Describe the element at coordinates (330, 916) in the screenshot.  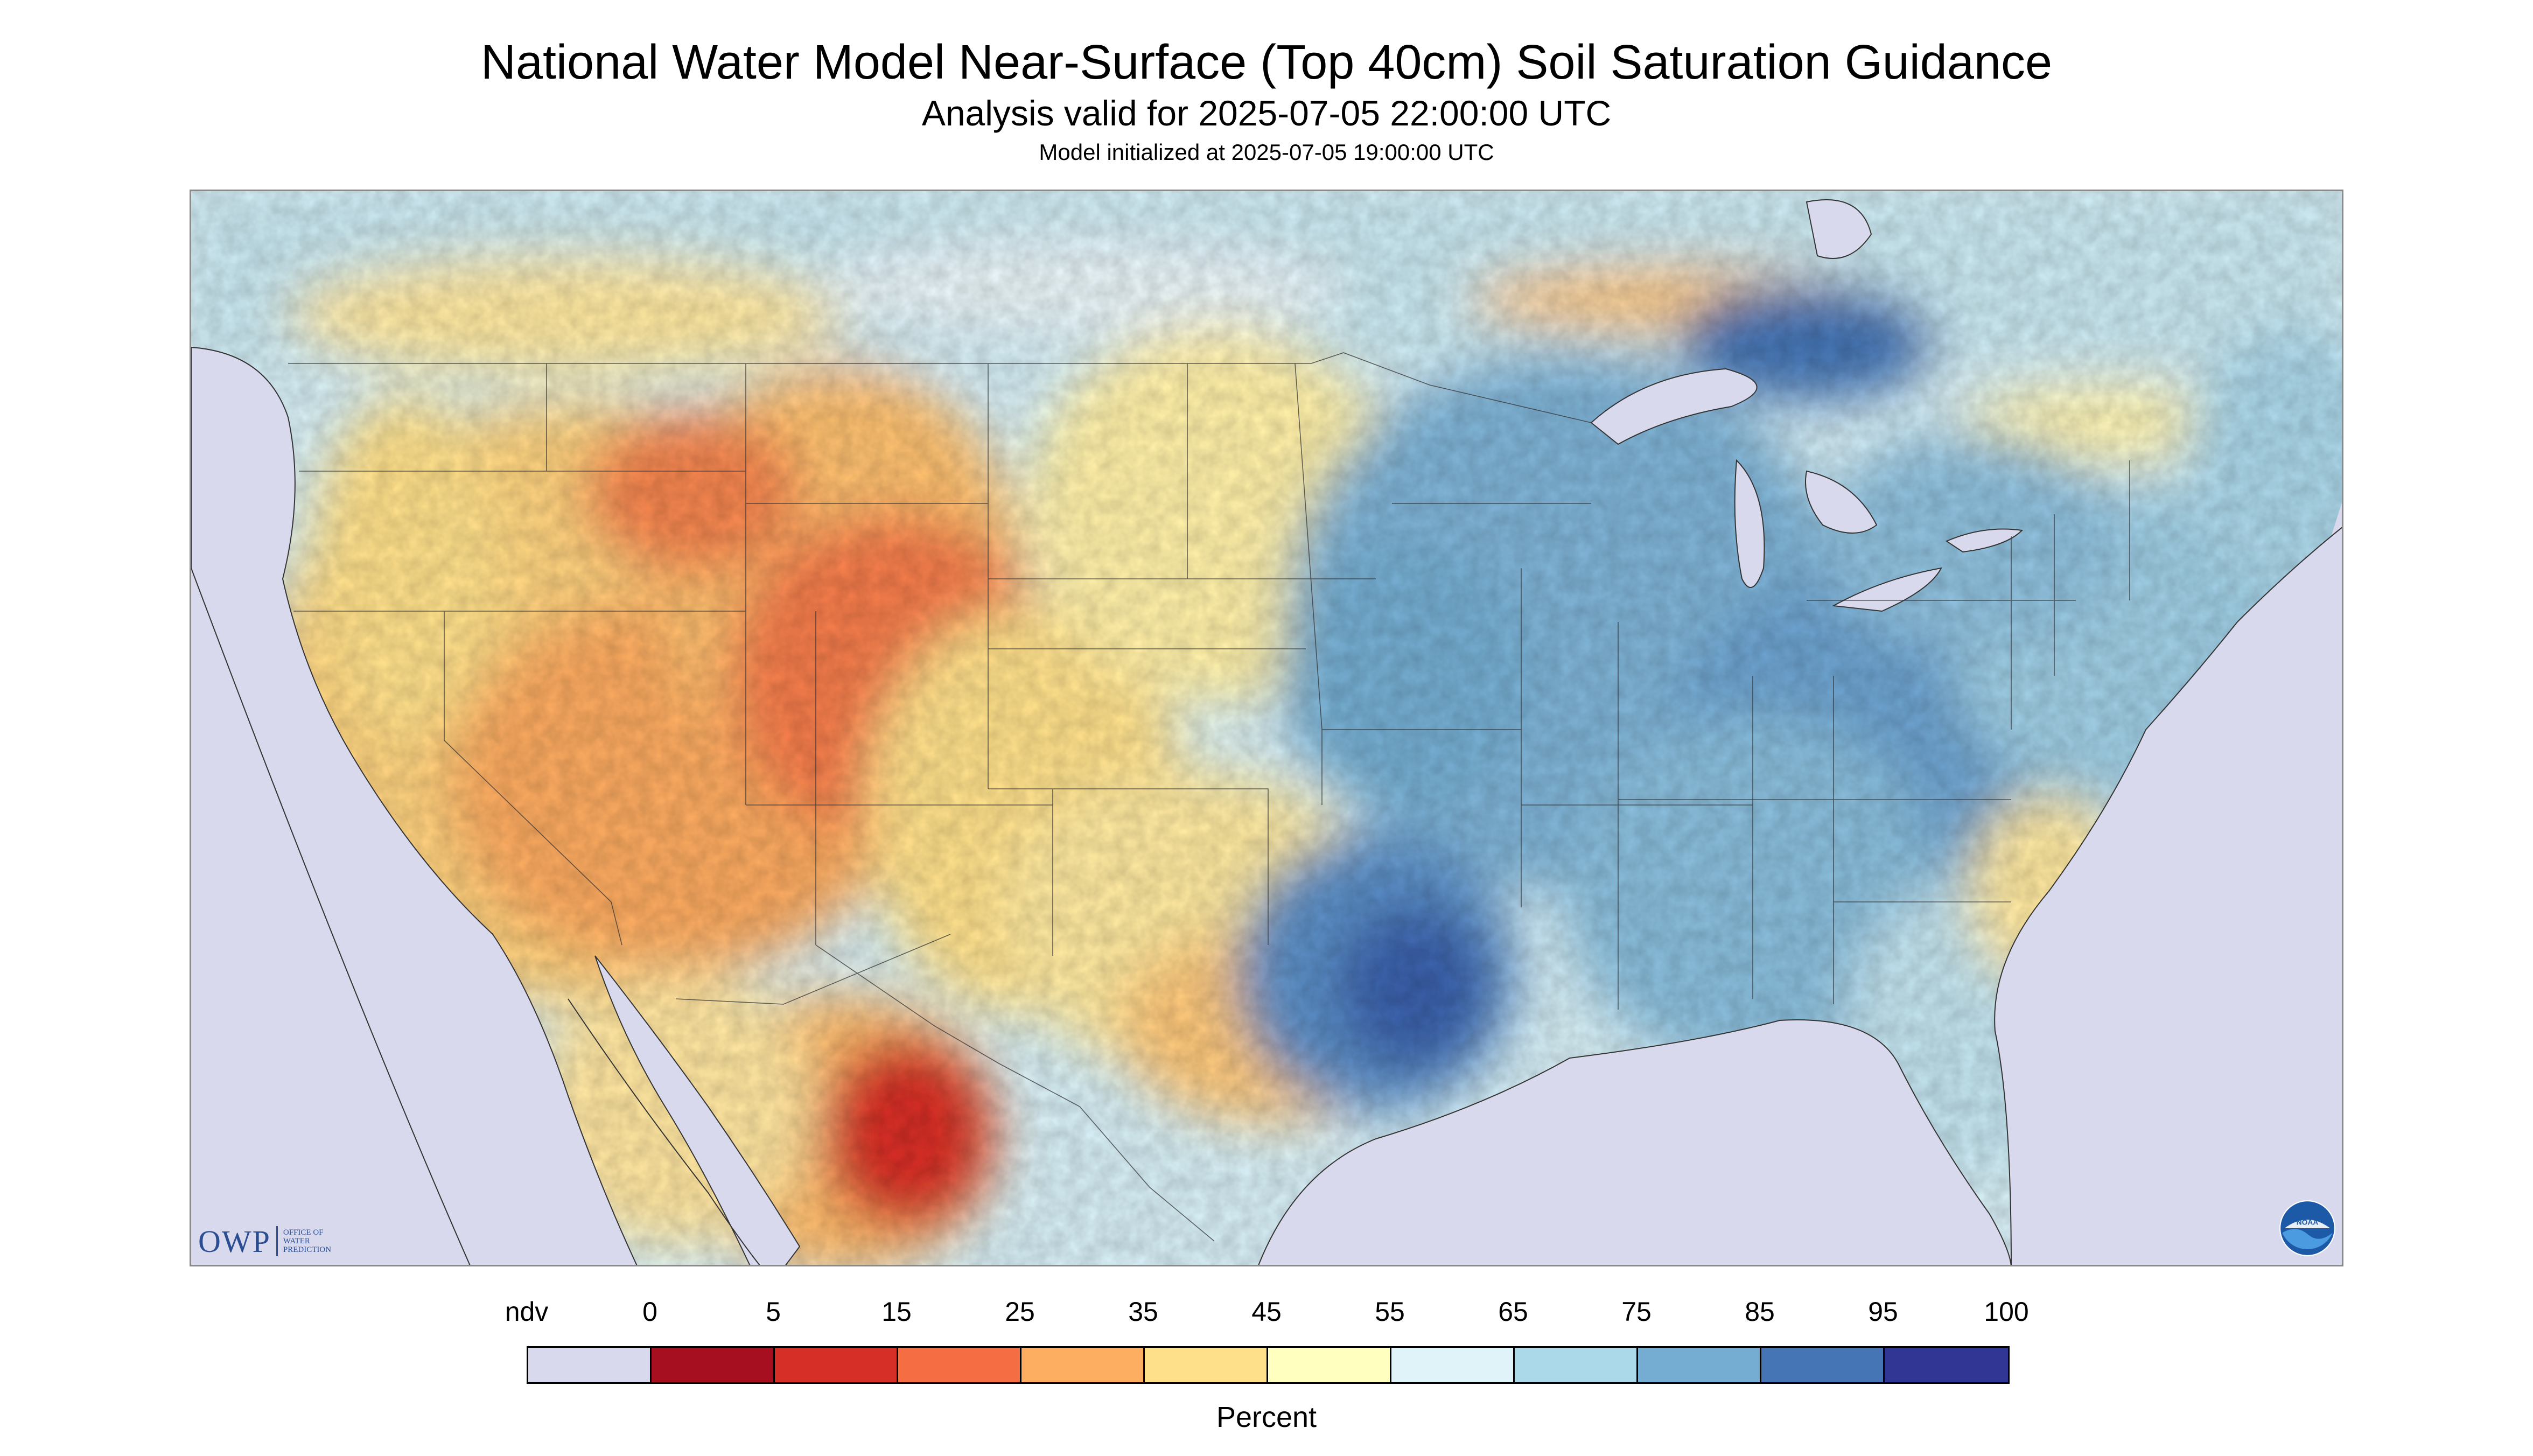
I see `nodata-west` at that location.